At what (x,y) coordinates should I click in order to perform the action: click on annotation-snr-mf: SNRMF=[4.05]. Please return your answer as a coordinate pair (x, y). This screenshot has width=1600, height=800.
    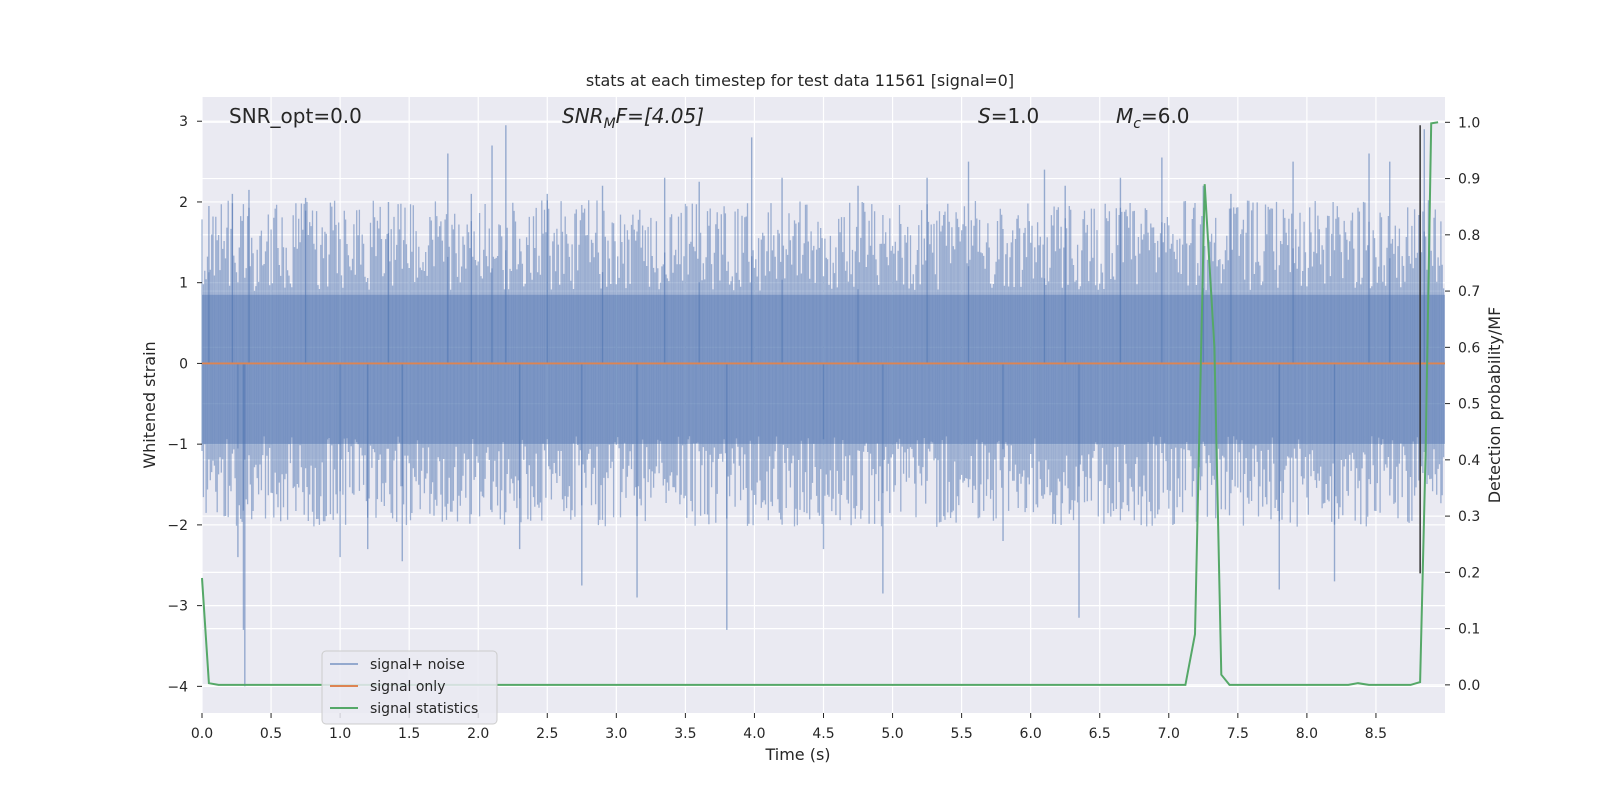
    Looking at the image, I should click on (633, 118).